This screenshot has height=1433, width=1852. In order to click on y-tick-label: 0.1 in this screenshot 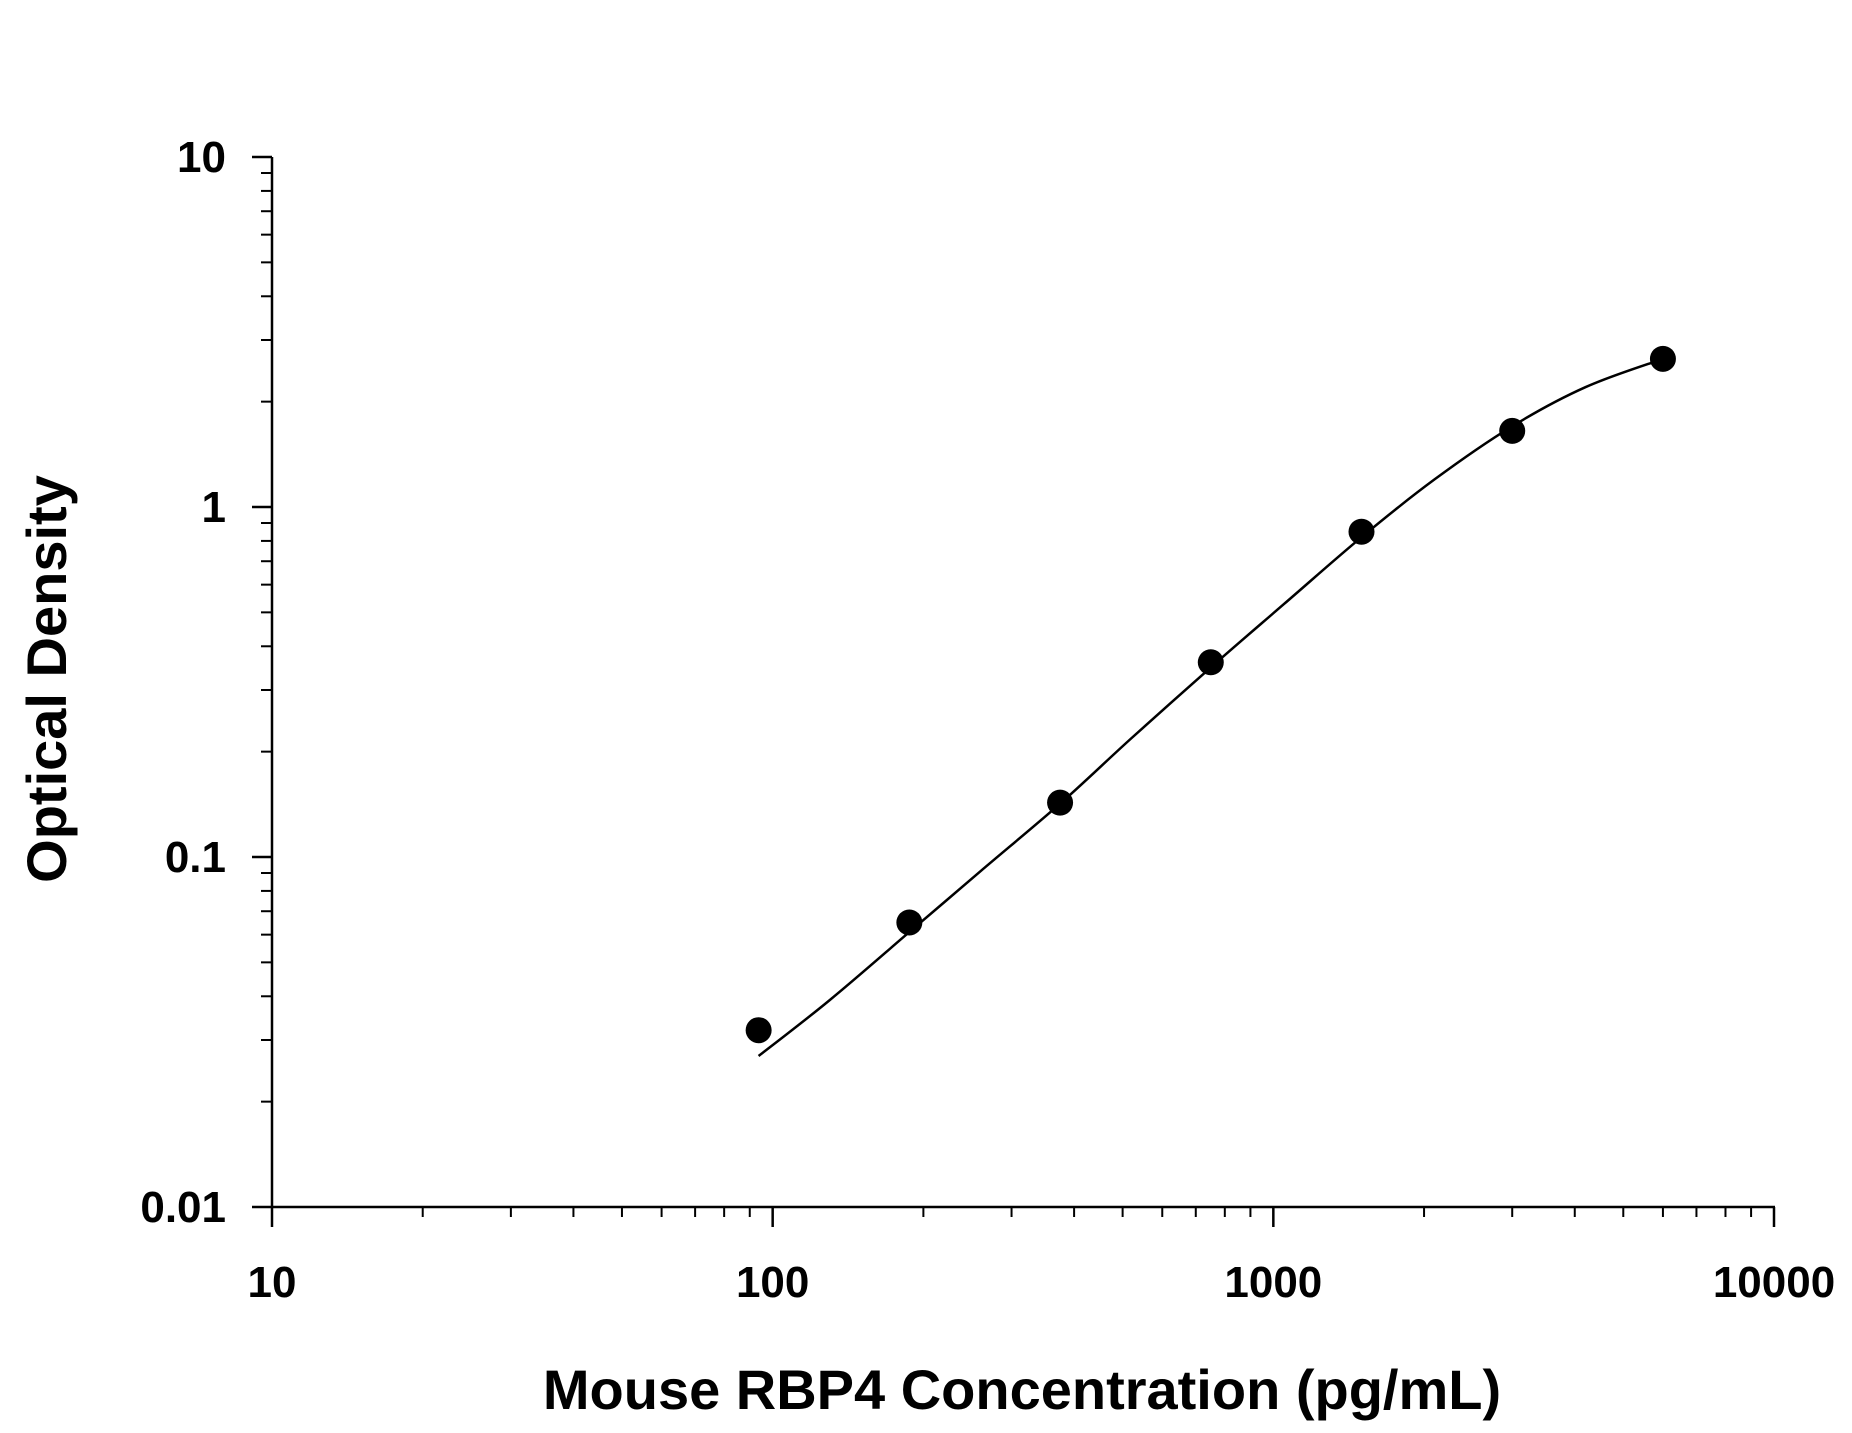, I will do `click(195, 857)`.